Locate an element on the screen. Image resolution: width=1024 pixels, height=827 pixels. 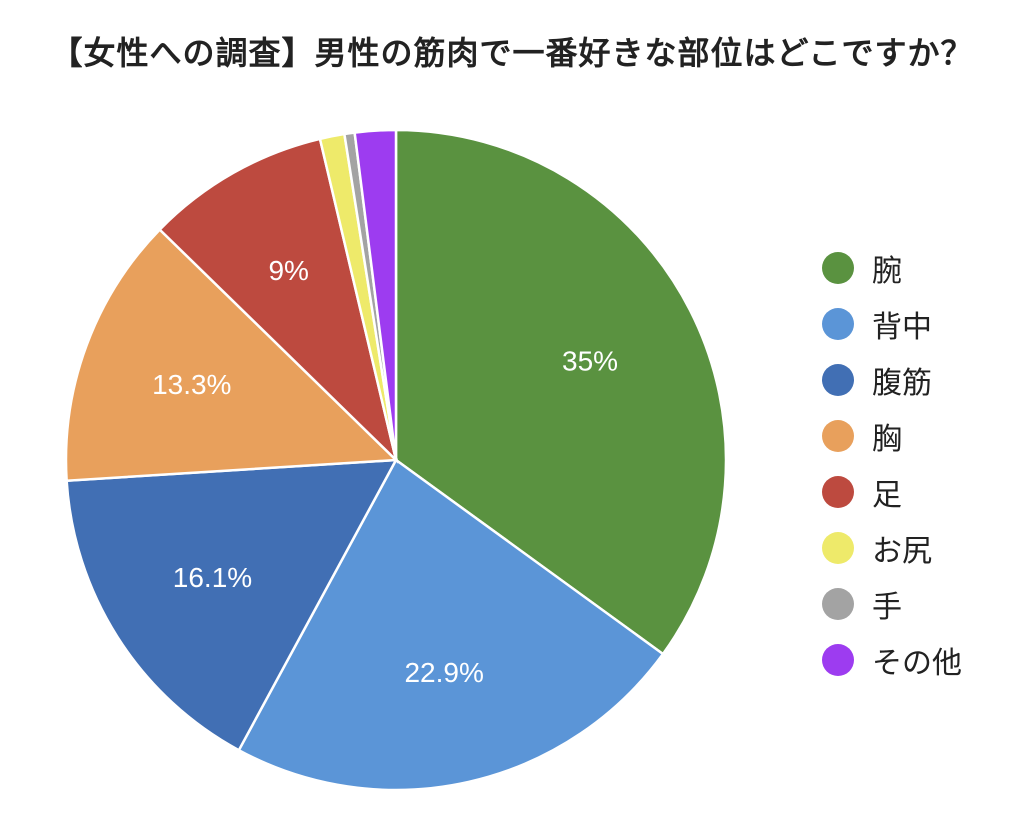
legend-item-6: お尻 is located at coordinates (917, 548).